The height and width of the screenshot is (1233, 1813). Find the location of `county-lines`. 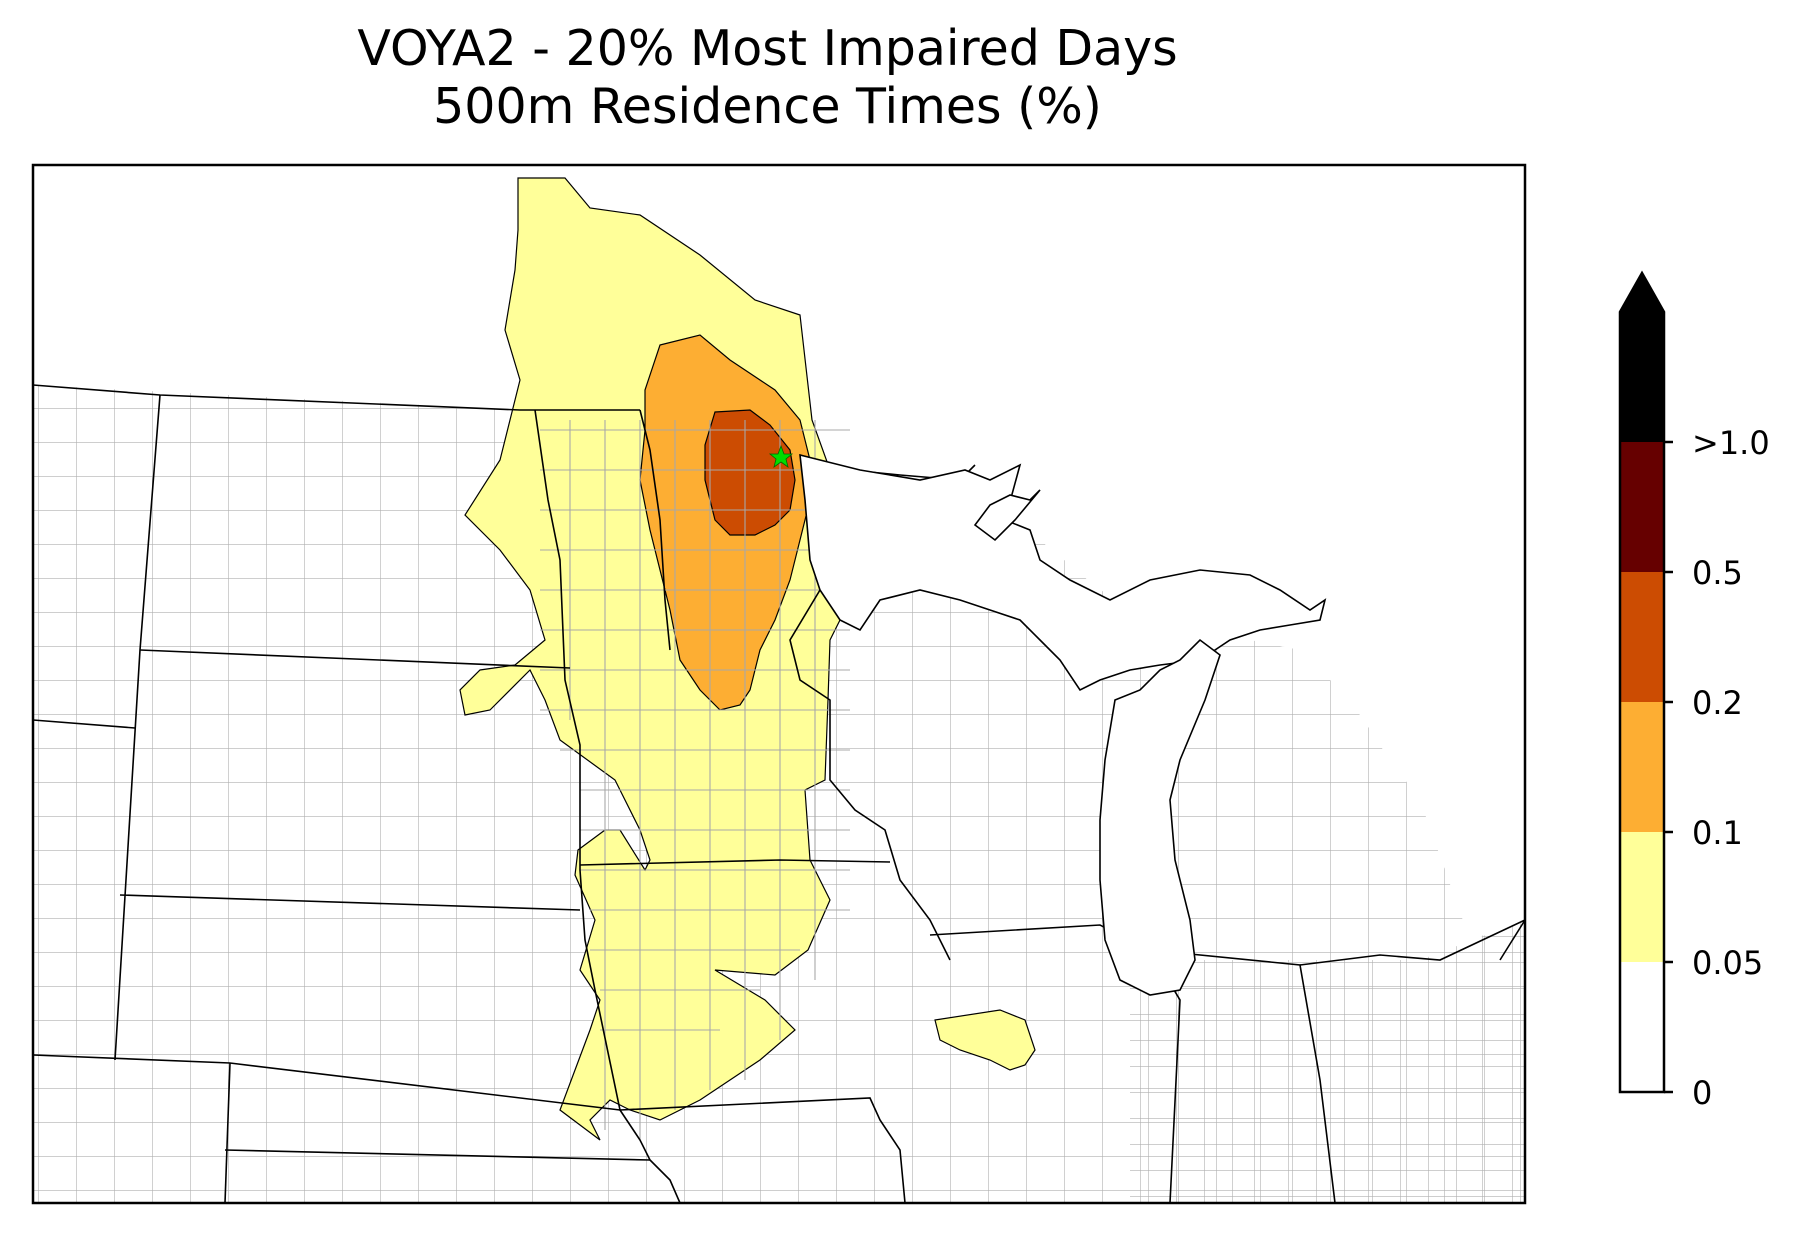

county-lines is located at coordinates (695, 780).